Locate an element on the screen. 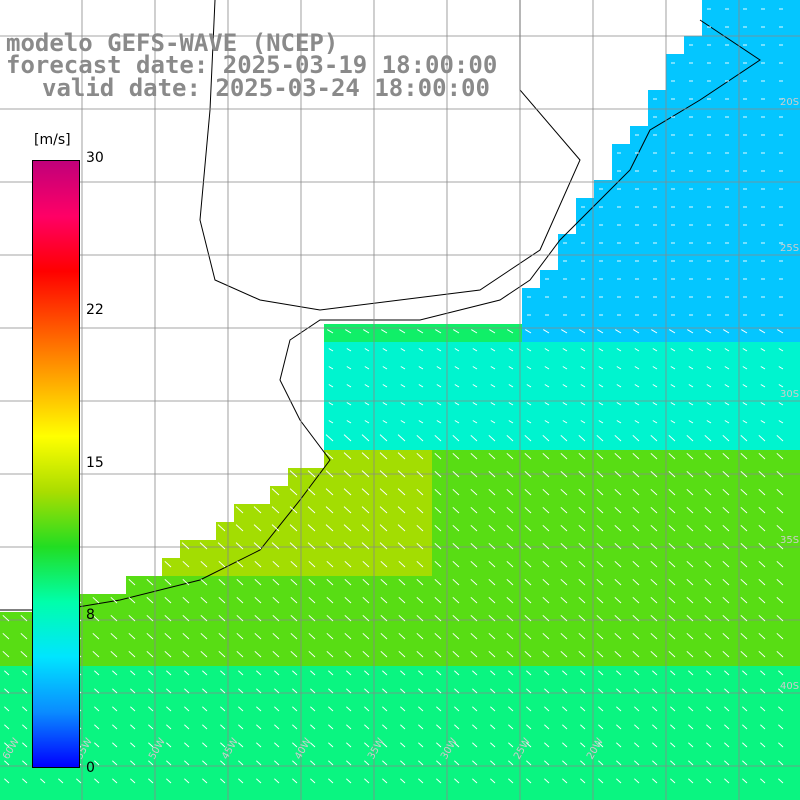 This screenshot has width=800, height=800. colorbar-tick-0: 0 is located at coordinates (90, 768).